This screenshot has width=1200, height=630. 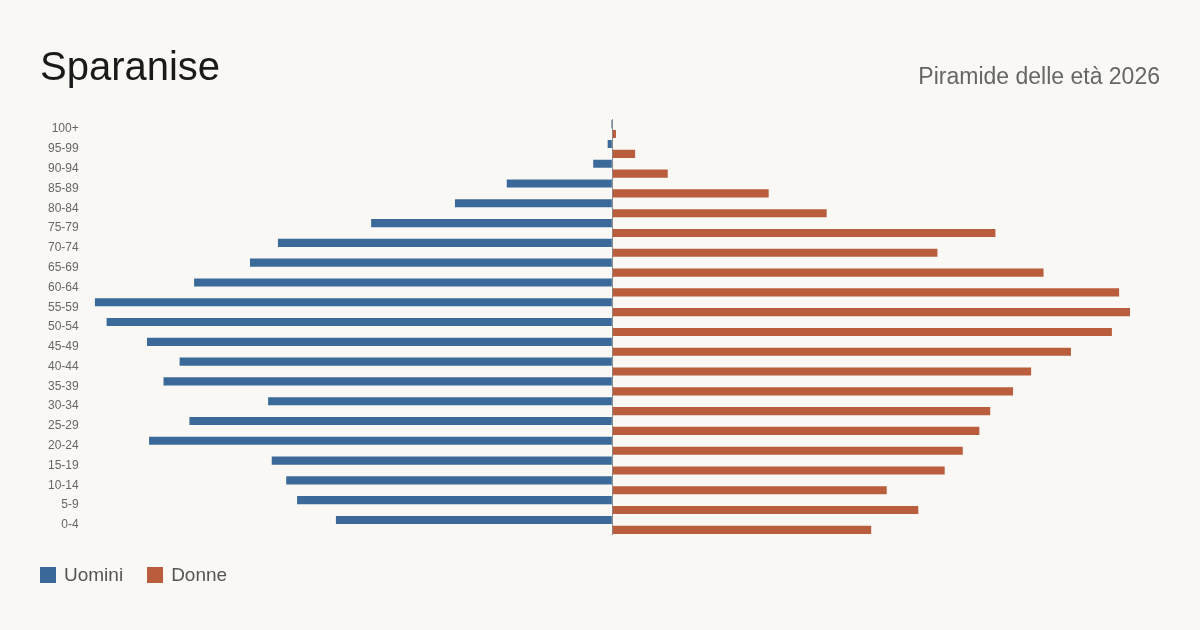 I want to click on y-tick-label: 30-34, so click(x=63, y=405).